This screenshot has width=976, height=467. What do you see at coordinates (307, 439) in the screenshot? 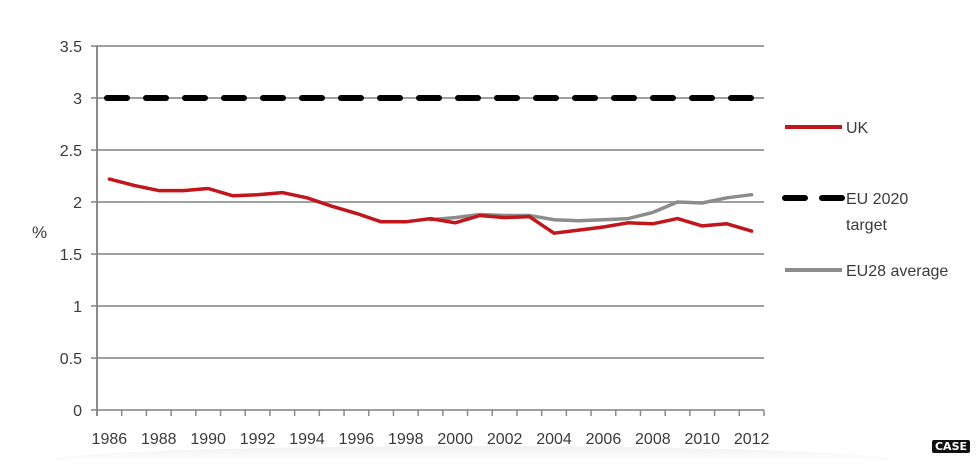
I see `x-tick-label: 1994` at bounding box center [307, 439].